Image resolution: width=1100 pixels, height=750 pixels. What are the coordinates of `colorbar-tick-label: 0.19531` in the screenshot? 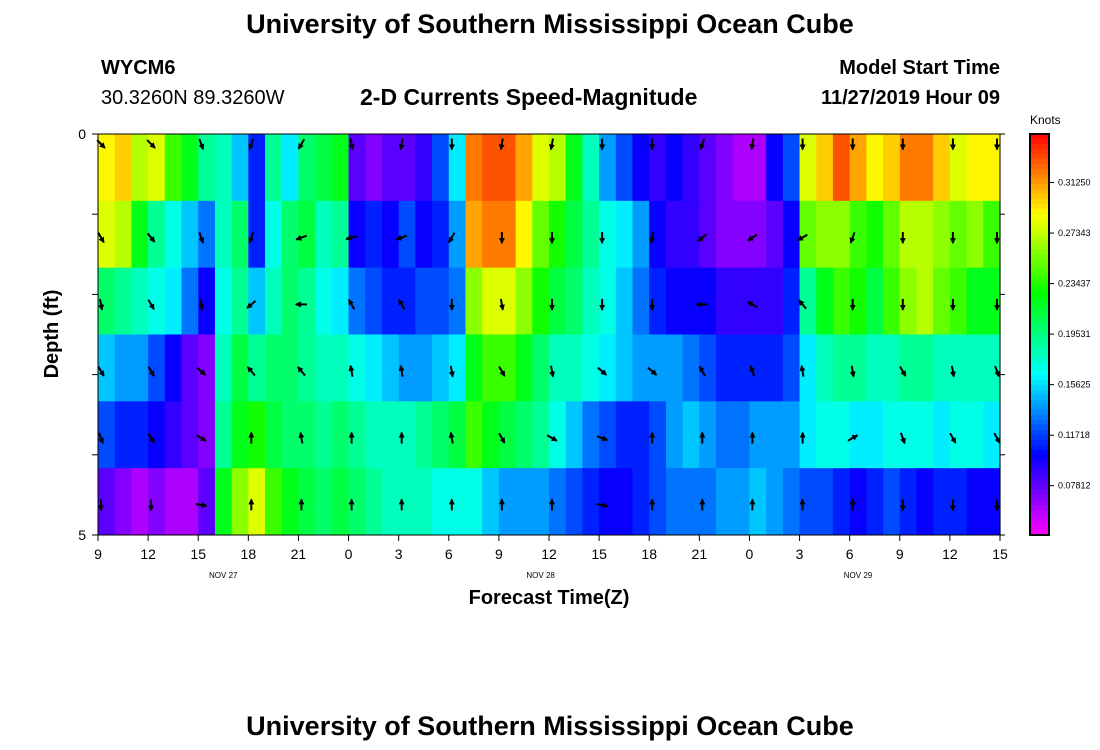 It's located at (1074, 334).